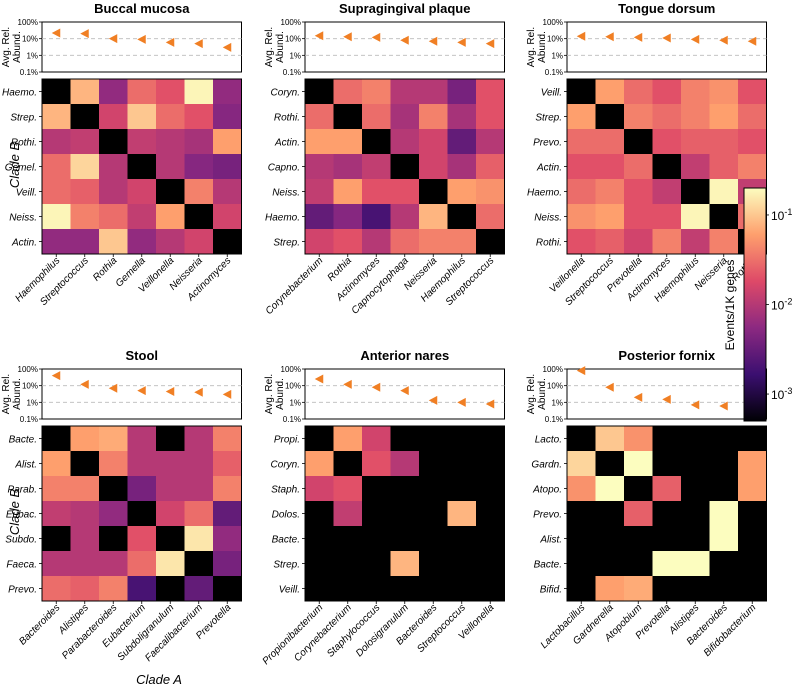 This screenshot has height=690, width=795. I want to click on row-label: Neiss., so click(23, 218).